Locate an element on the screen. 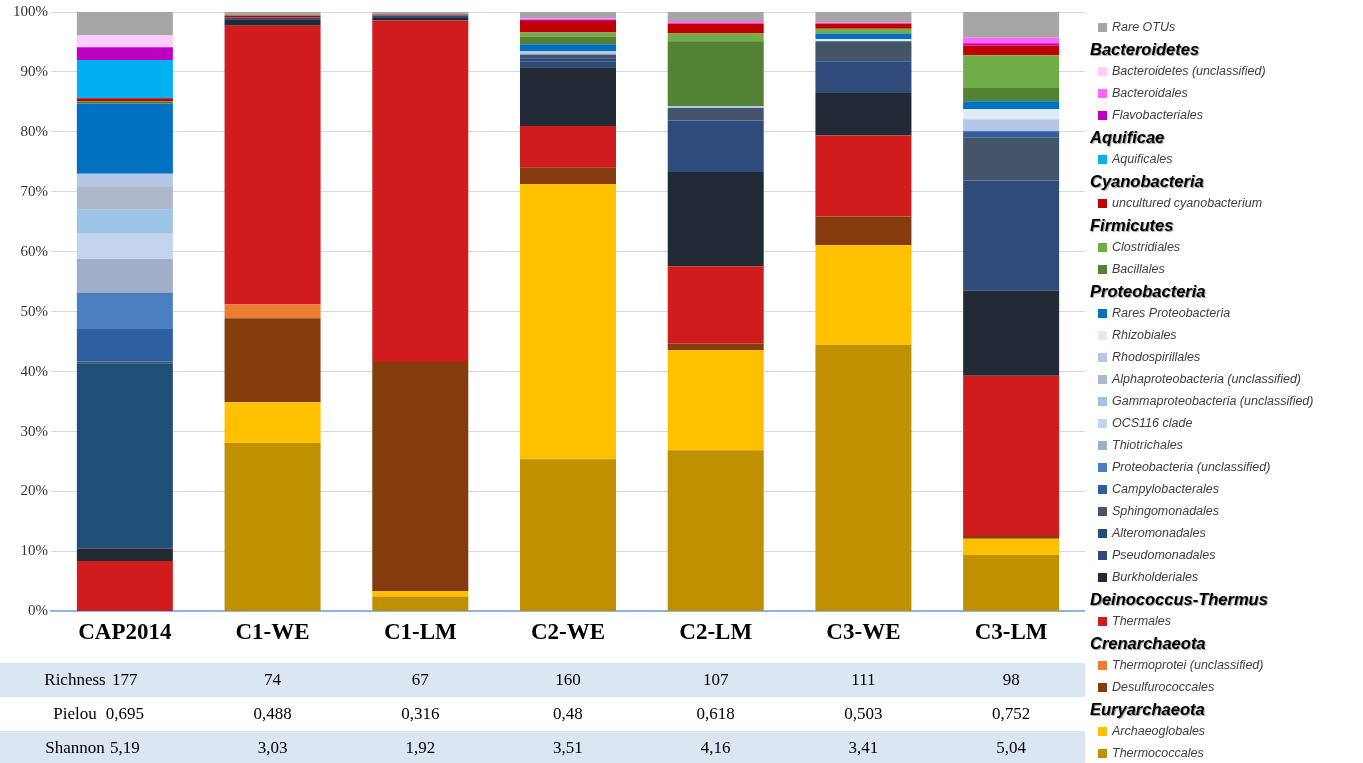 The width and height of the screenshot is (1363, 763). legend-label: Bacteroidetes (unclassified) is located at coordinates (1189, 71).